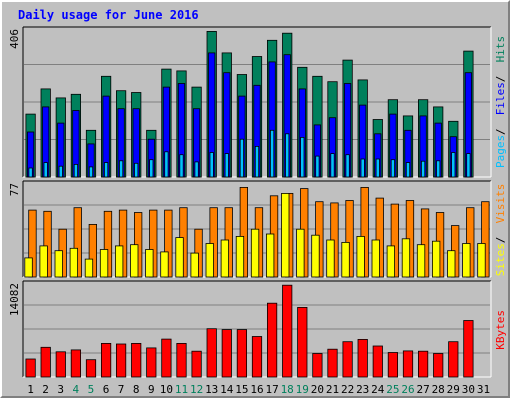 This screenshot has height=400, width=512. I want to click on x-tick-label: 6, so click(106, 389).